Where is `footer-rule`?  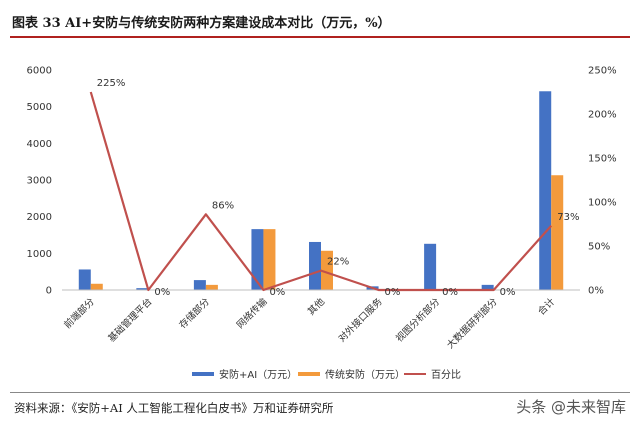
footer-rule is located at coordinates (320, 392).